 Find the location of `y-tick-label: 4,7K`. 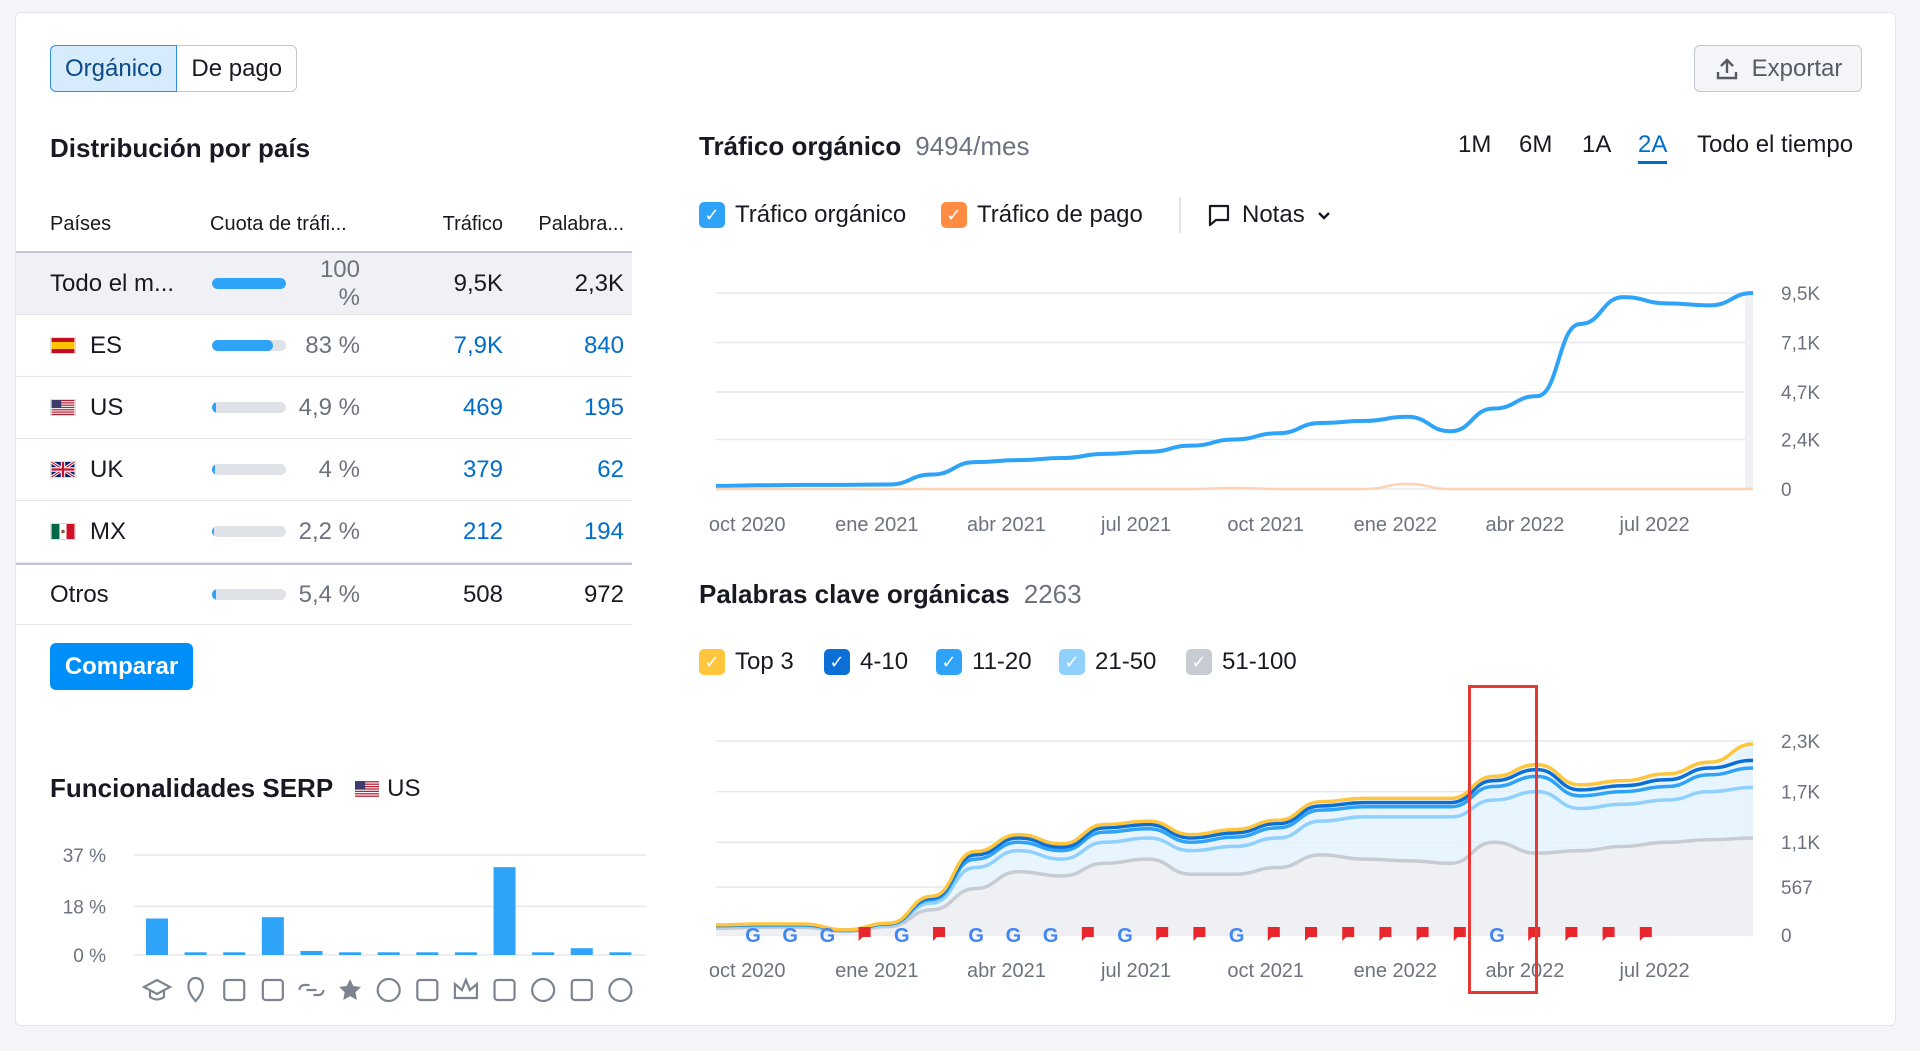

y-tick-label: 4,7K is located at coordinates (1800, 393).